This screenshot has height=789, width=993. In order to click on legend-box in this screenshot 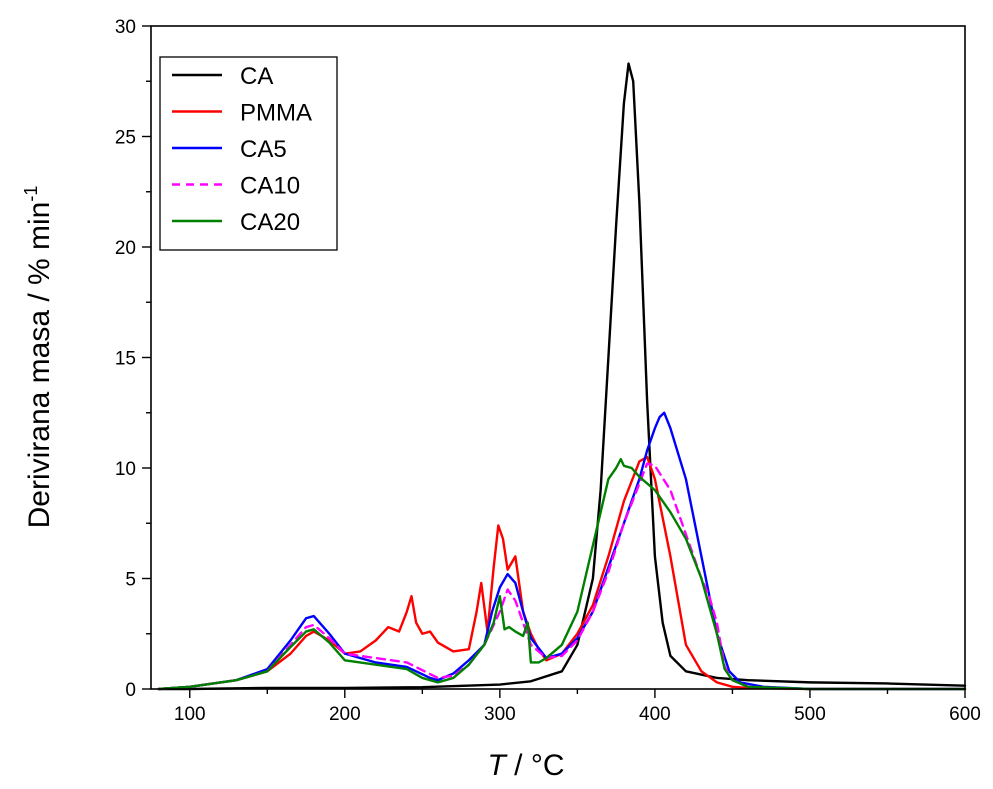, I will do `click(248, 153)`.